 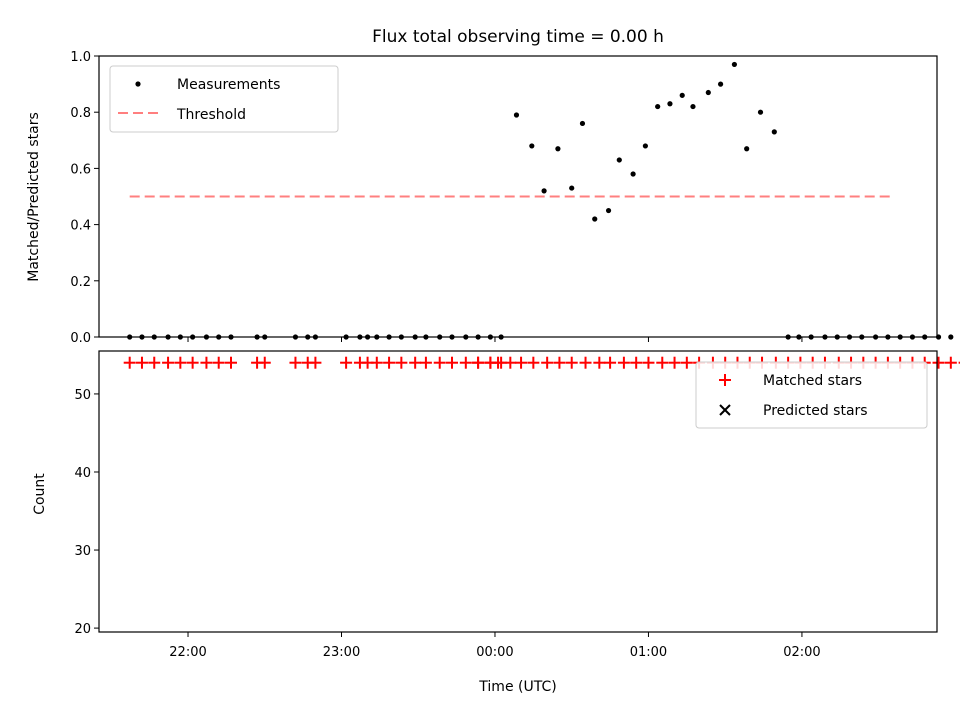 I want to click on top-legend: Measurements Threshold, so click(x=224, y=99).